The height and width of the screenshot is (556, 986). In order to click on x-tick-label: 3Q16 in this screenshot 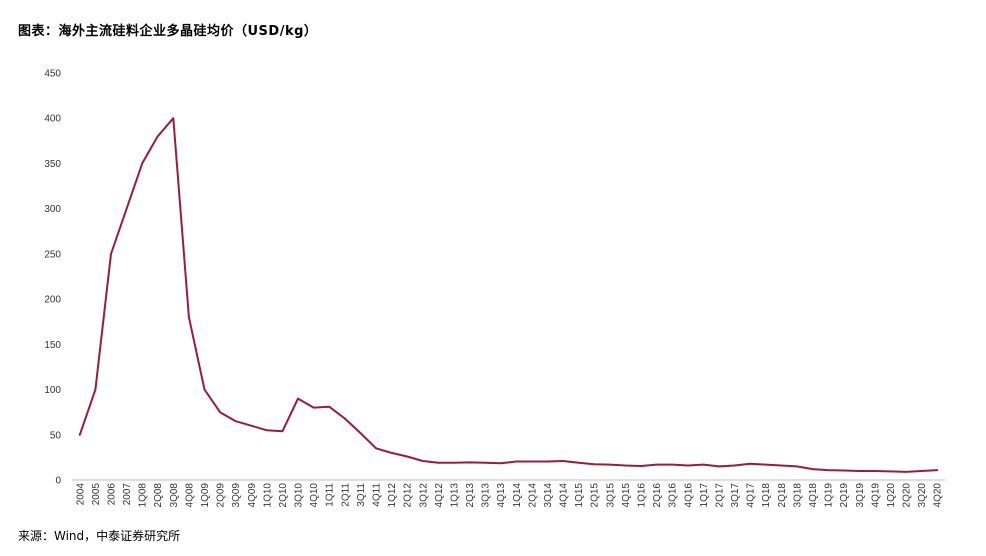, I will do `click(673, 495)`.